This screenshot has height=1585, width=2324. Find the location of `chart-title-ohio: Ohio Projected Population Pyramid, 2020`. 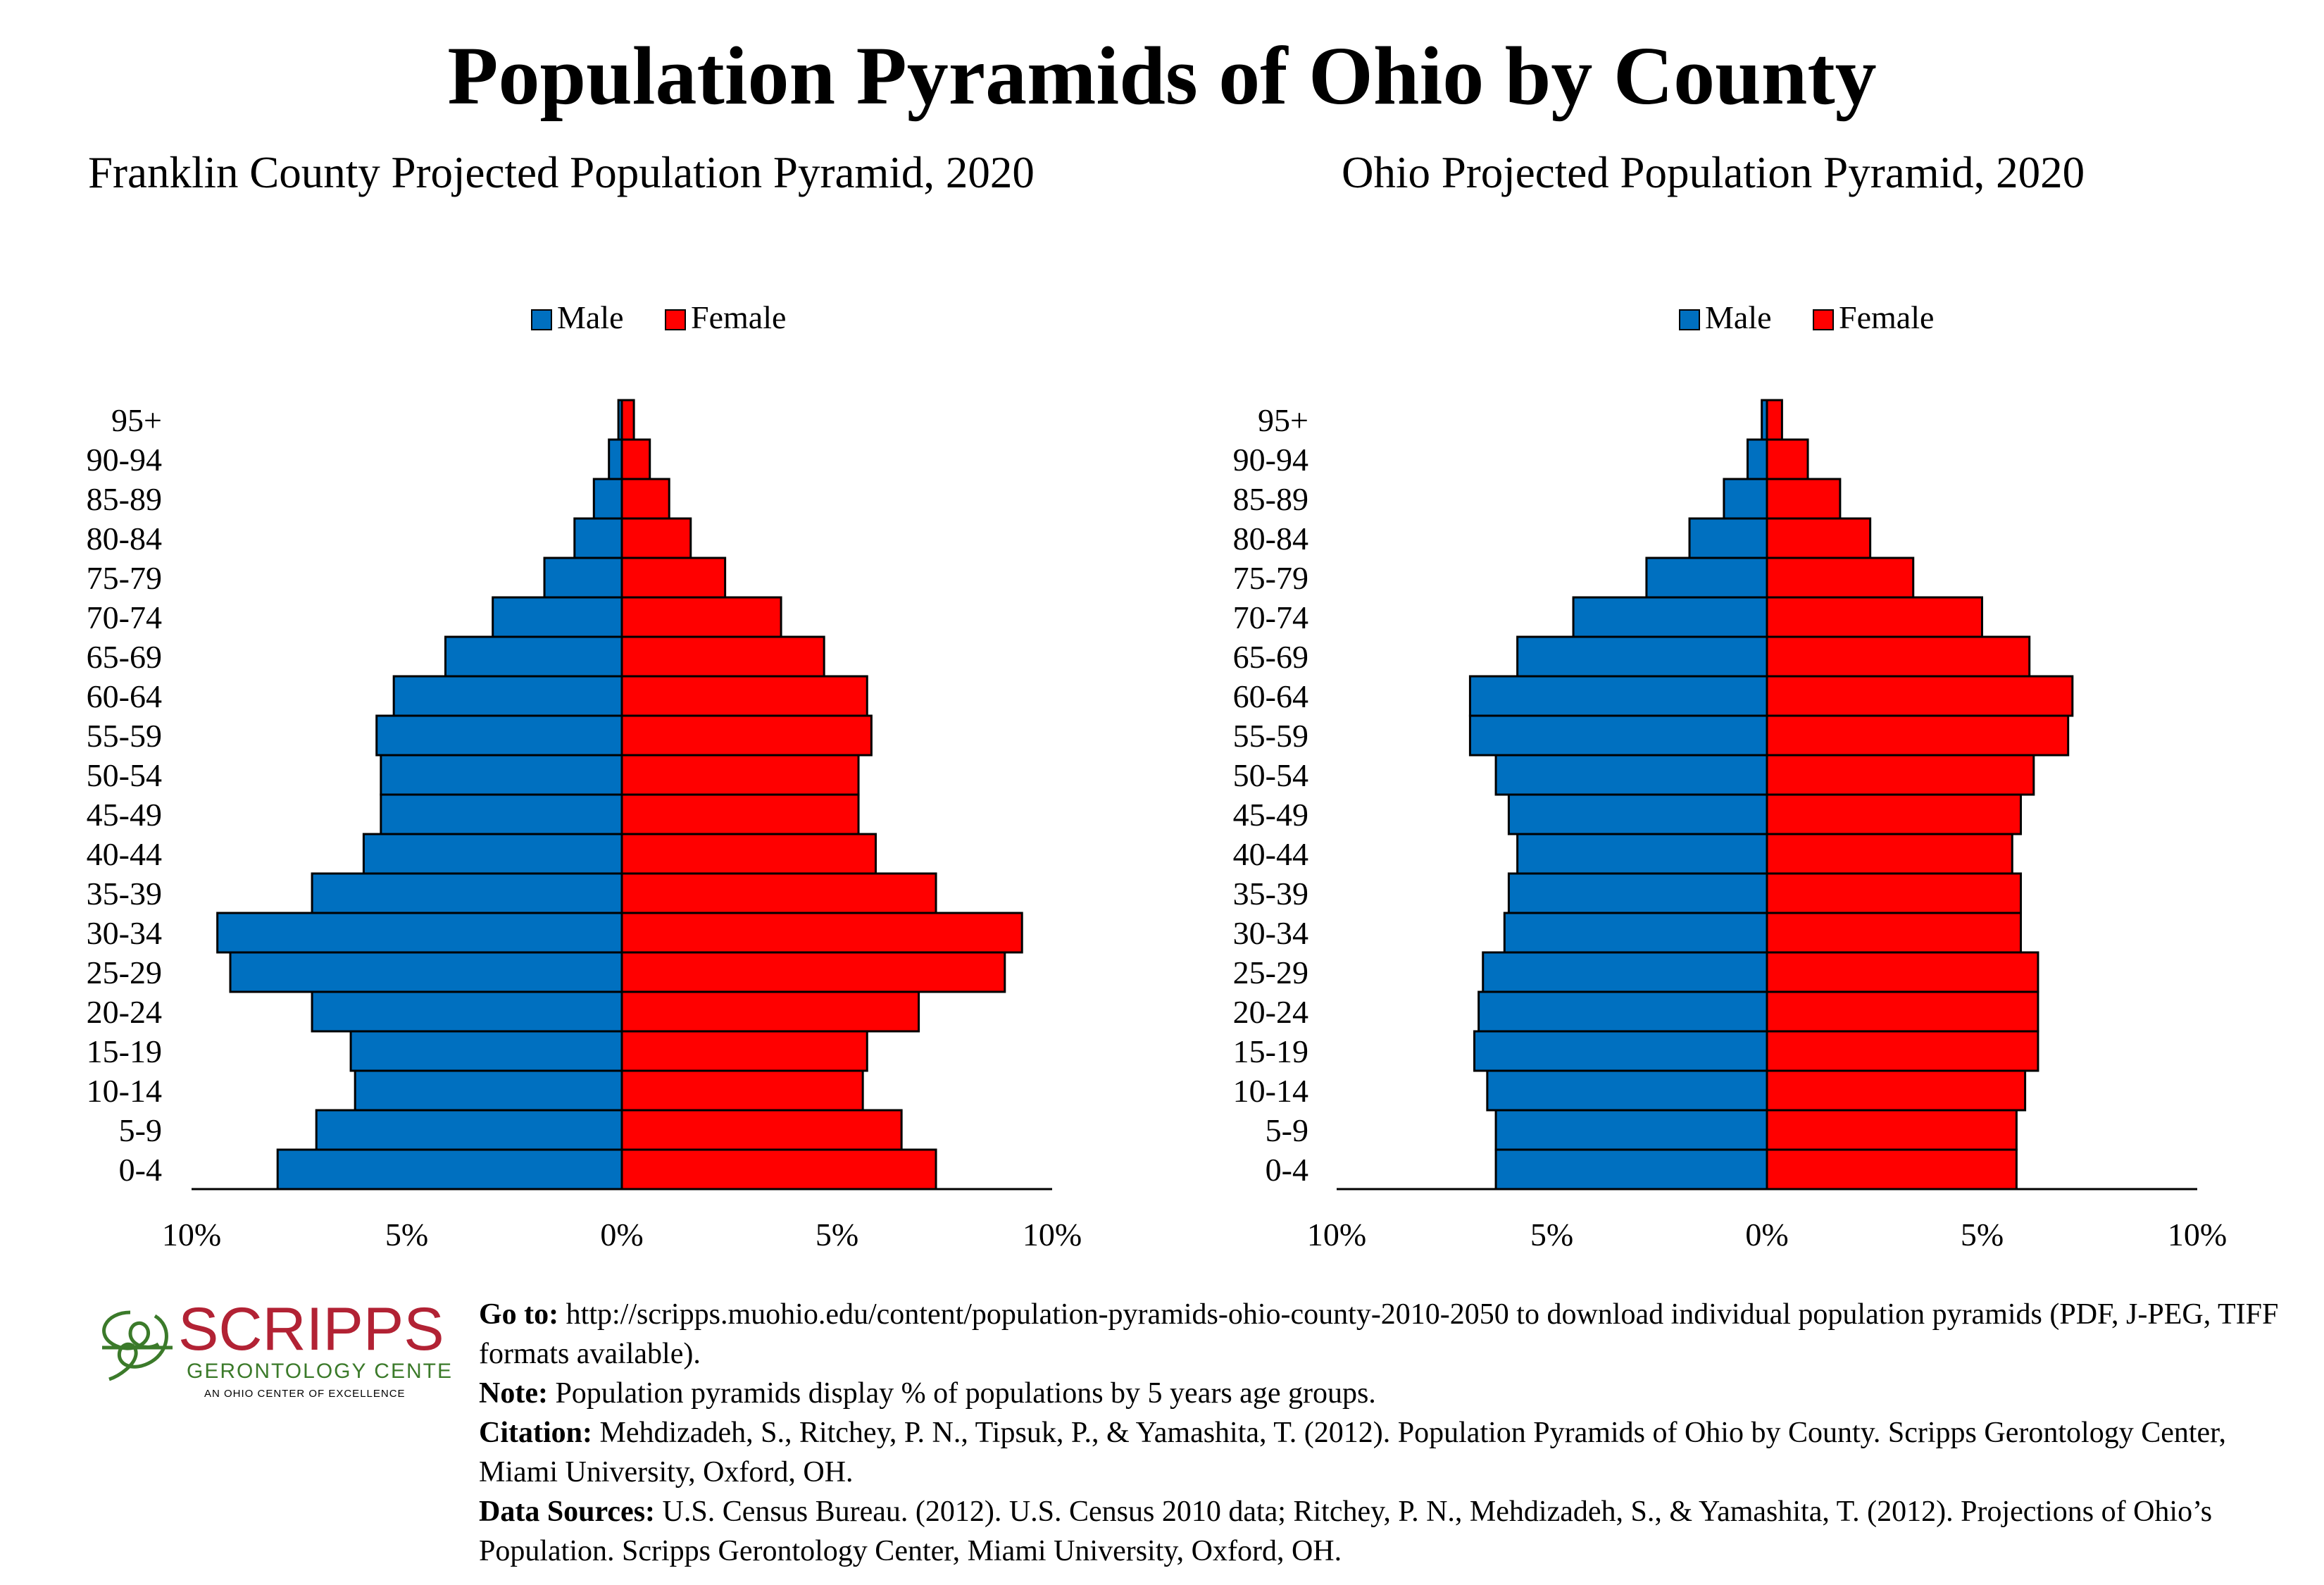

chart-title-ohio: Ohio Projected Population Pyramid, 2020 is located at coordinates (1713, 172).